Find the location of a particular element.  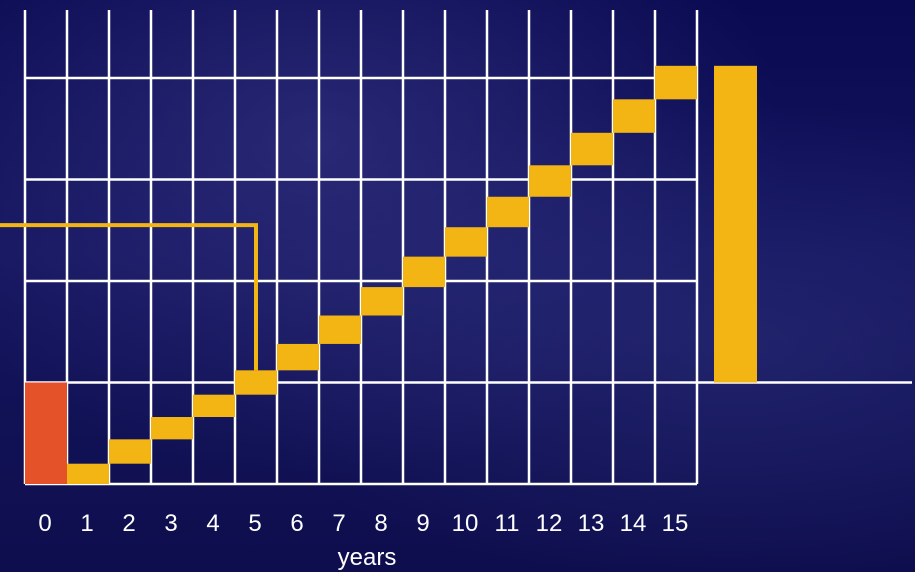

x-tick-label: 13 is located at coordinates (591, 523).